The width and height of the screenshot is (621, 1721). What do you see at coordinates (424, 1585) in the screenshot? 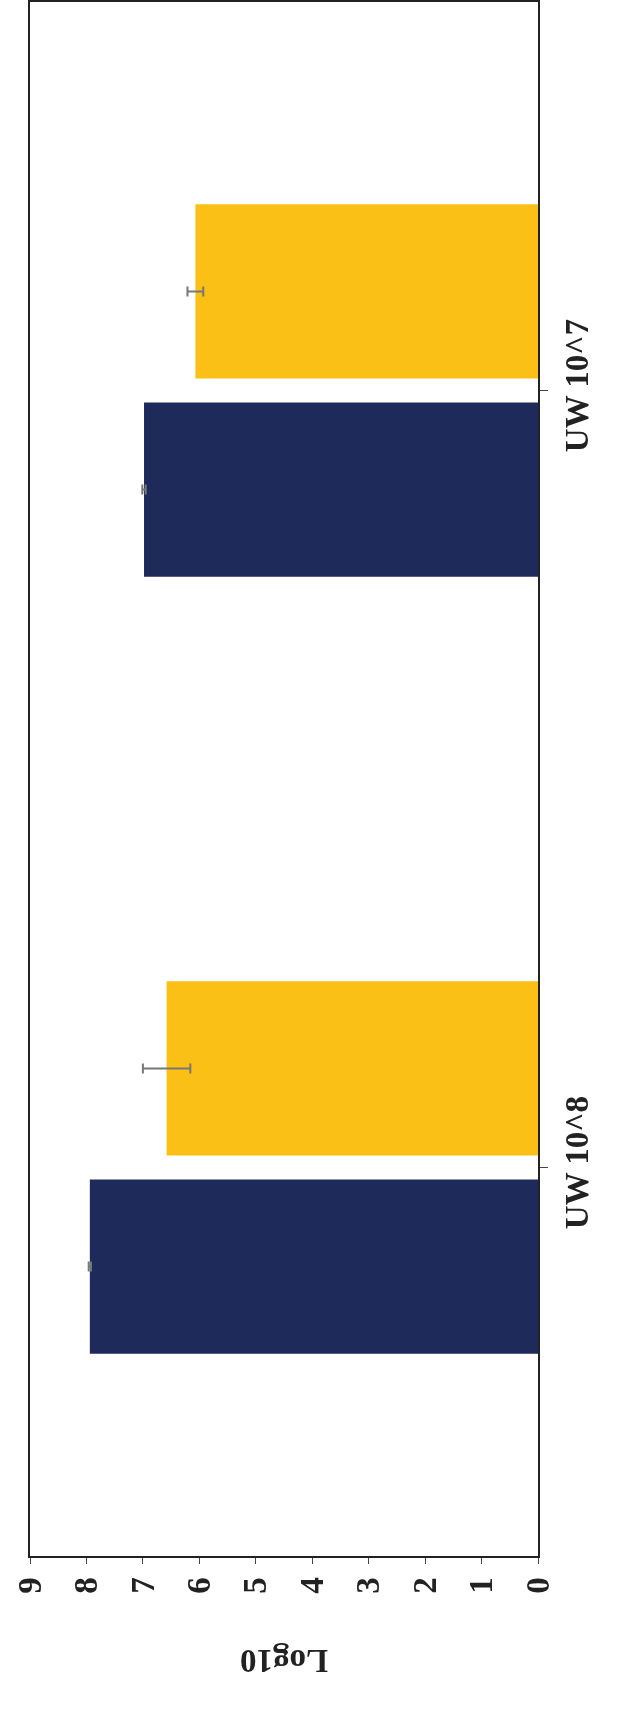
I see `x-tick-label: 2` at bounding box center [424, 1585].